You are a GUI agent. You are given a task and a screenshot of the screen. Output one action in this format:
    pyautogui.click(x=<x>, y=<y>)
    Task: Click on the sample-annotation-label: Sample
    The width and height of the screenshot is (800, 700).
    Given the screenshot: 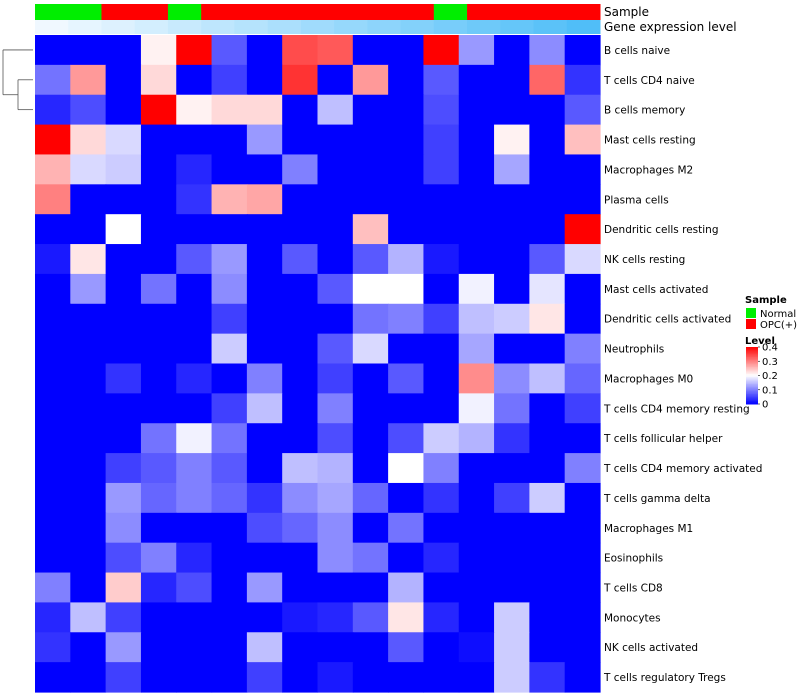 What is the action you would take?
    pyautogui.click(x=626, y=12)
    